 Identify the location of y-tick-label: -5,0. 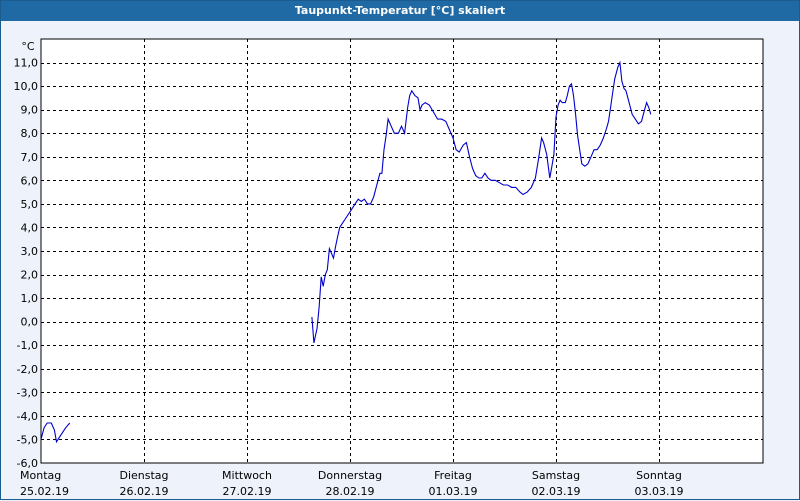
(27, 439).